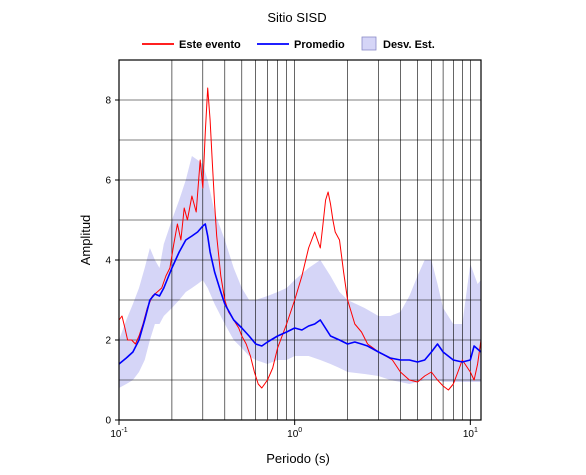 This screenshot has width=586, height=475. Describe the element at coordinates (108, 181) in the screenshot. I see `y-tick-label: 6` at that location.